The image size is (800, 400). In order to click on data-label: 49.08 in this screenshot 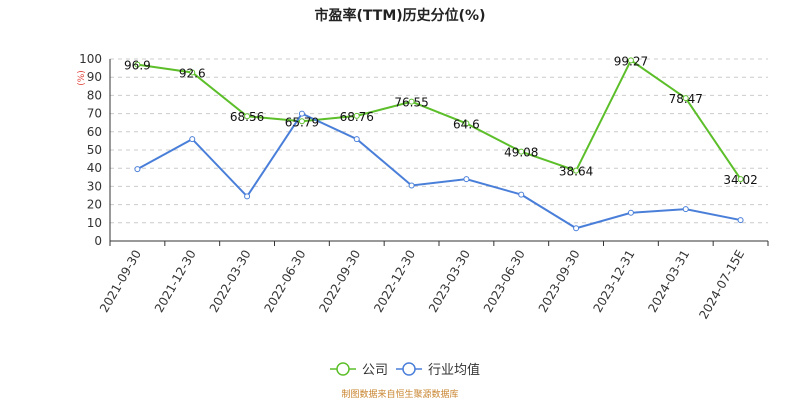, I will do `click(521, 153)`.